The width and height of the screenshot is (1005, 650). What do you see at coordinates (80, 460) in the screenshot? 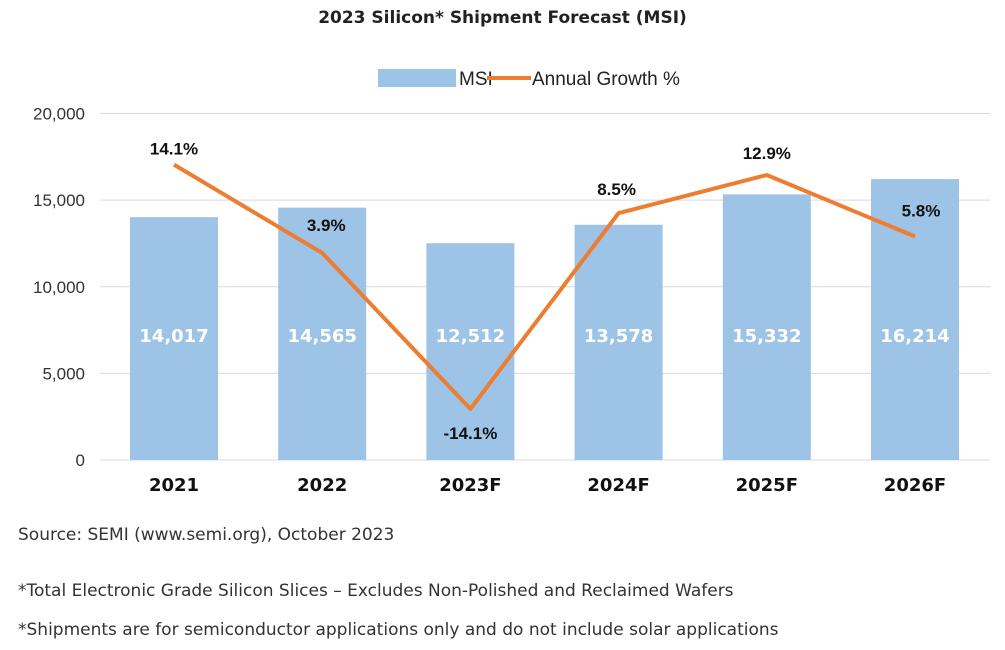
I see `y-tick-label: 0` at bounding box center [80, 460].